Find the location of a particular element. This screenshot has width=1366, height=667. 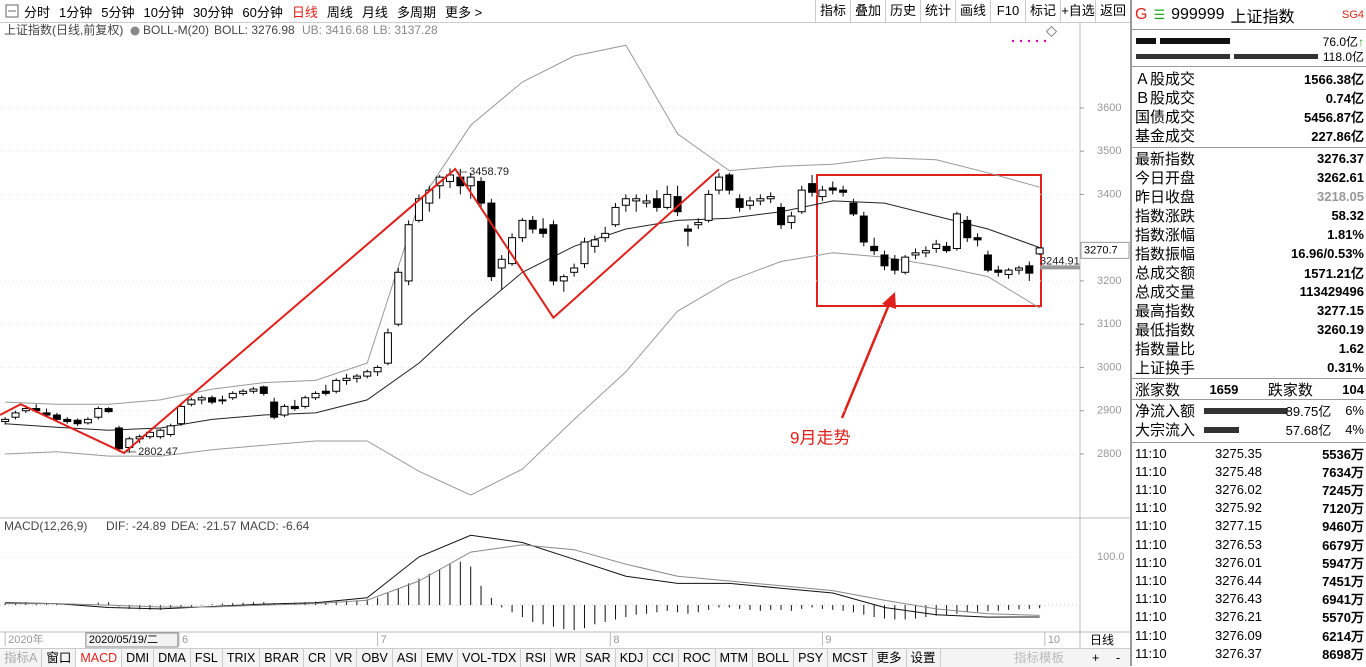

stat-label: 国债成交 is located at coordinates (1165, 117).